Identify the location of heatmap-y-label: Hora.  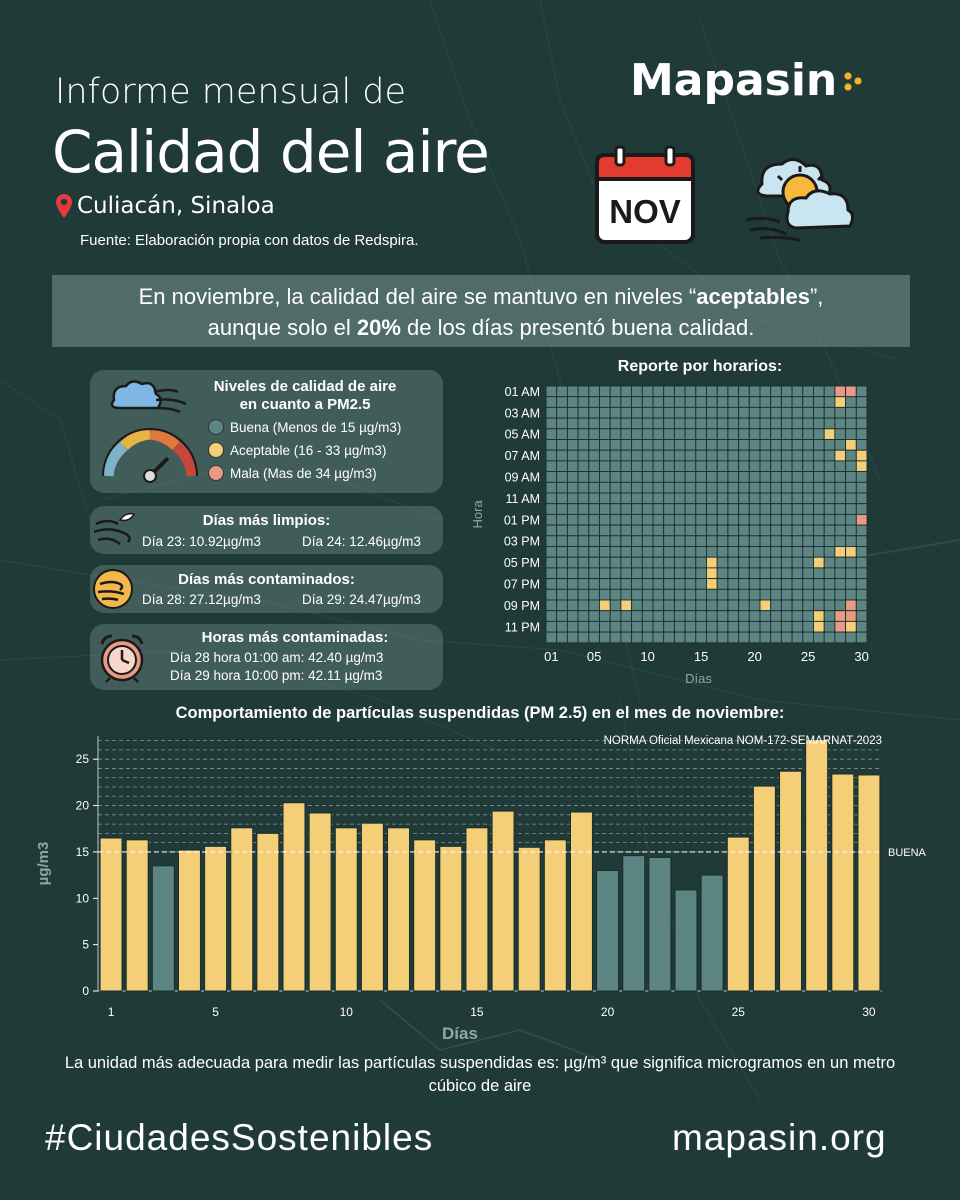
(477, 514).